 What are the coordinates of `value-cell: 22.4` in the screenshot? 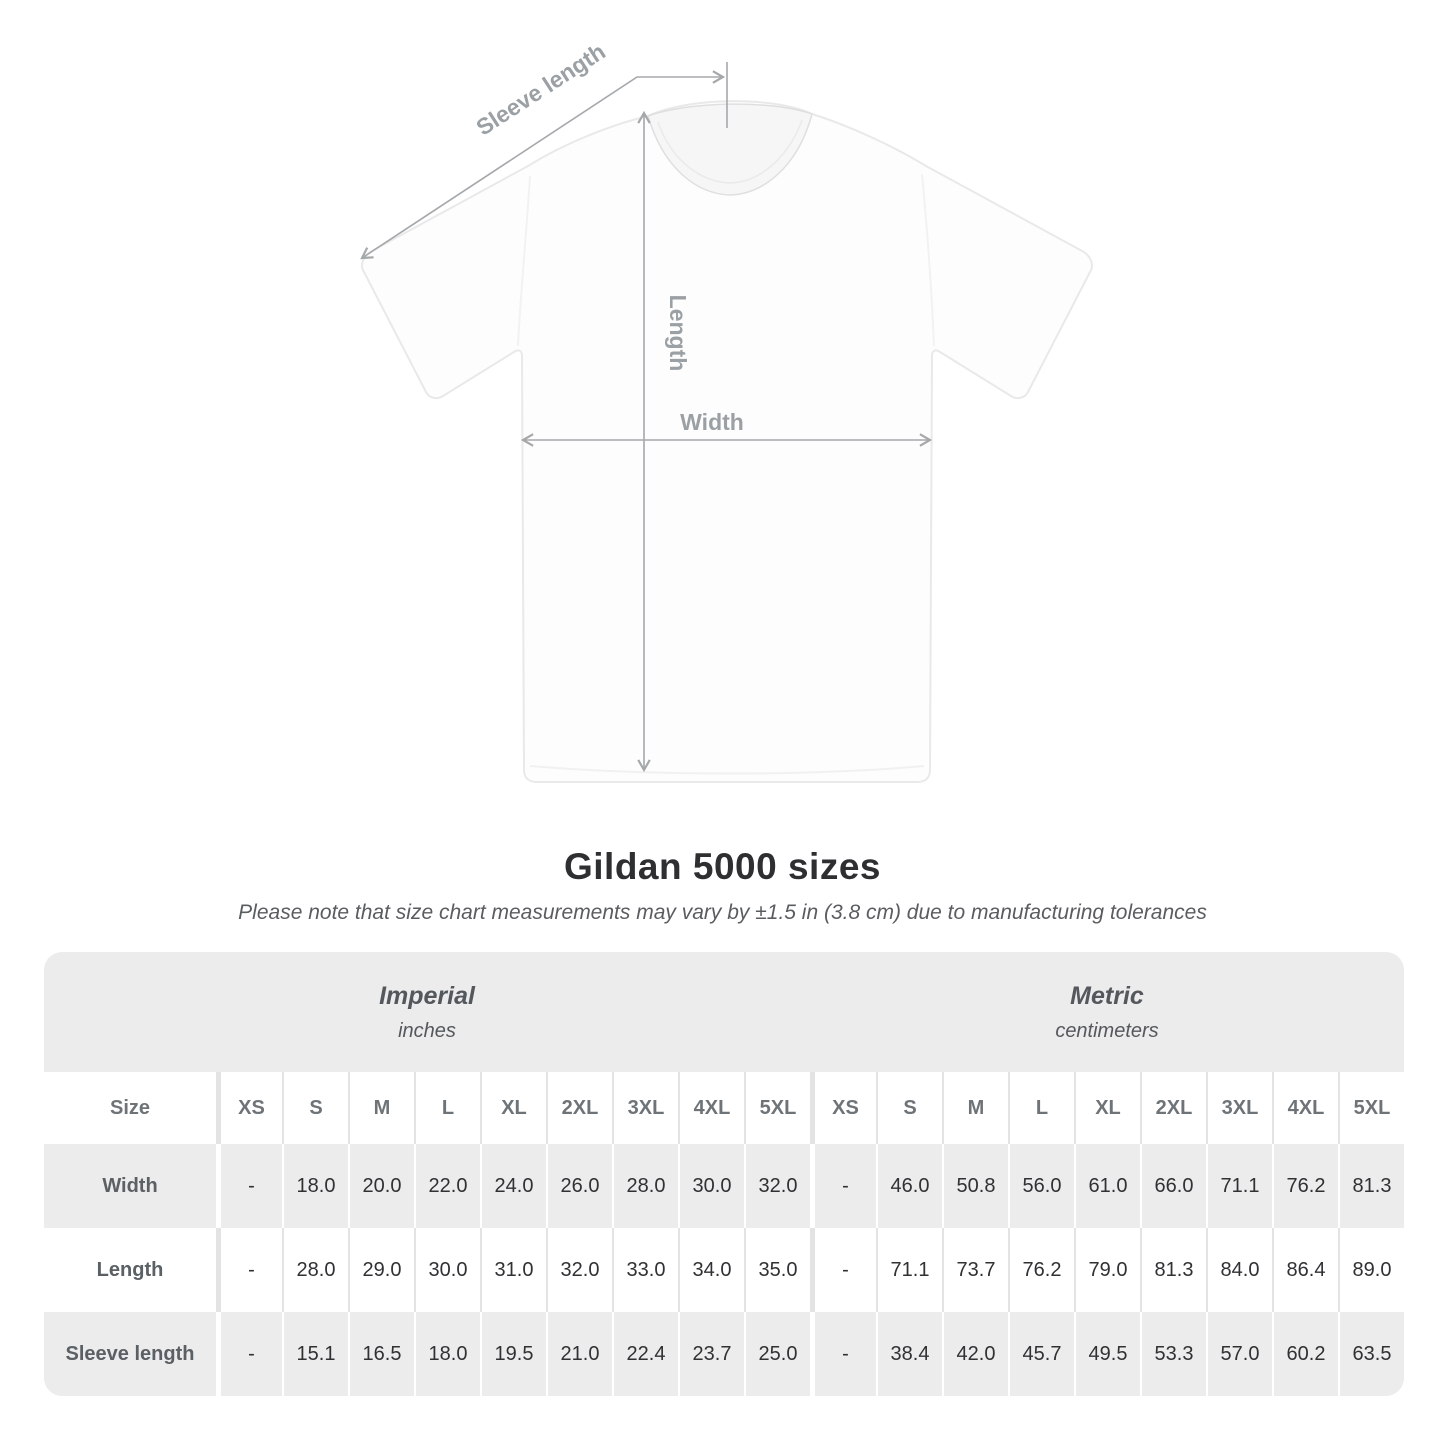 It's located at (645, 1354).